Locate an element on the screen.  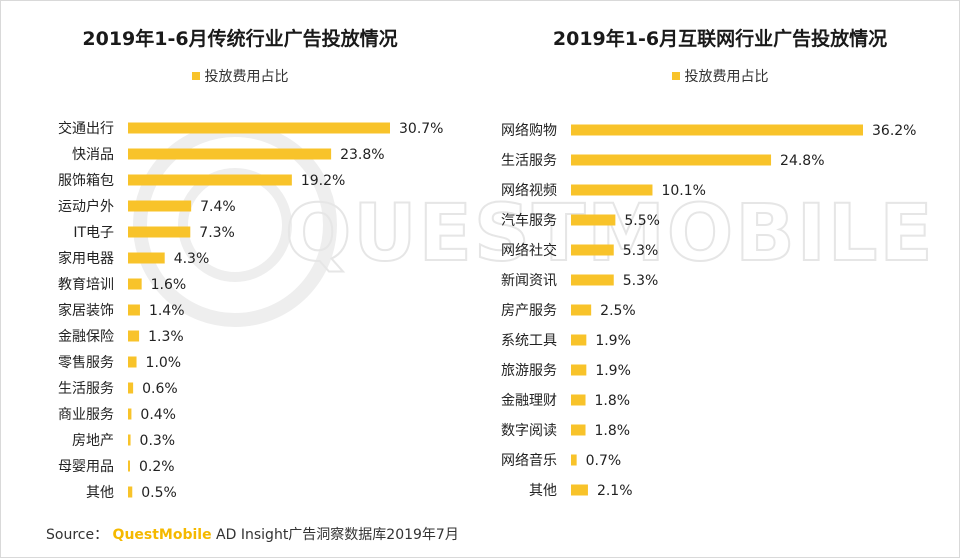
category-label: 房产服务 is located at coordinates (529, 311).